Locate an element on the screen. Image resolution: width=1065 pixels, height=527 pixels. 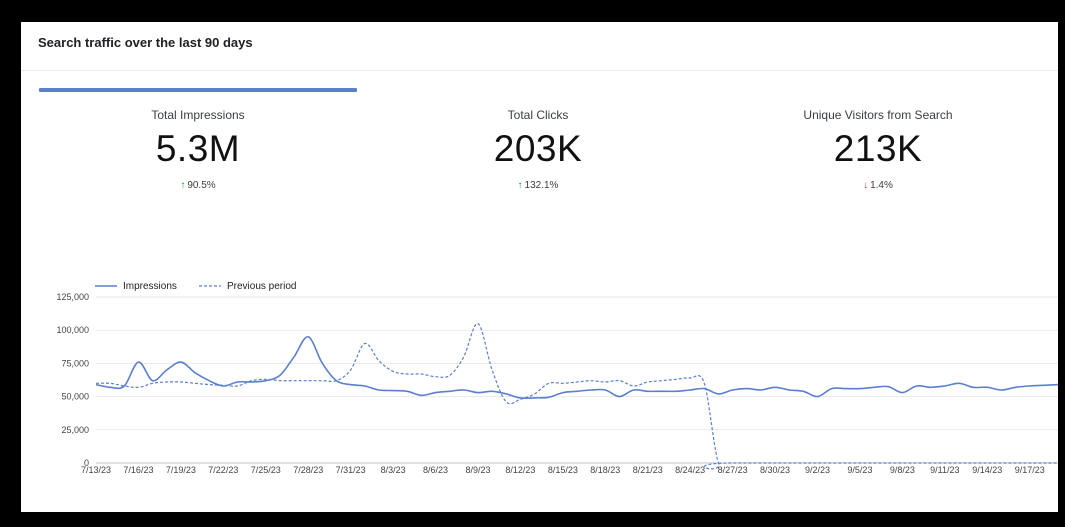
metric-change: ↑ 132.1% is located at coordinates (538, 185).